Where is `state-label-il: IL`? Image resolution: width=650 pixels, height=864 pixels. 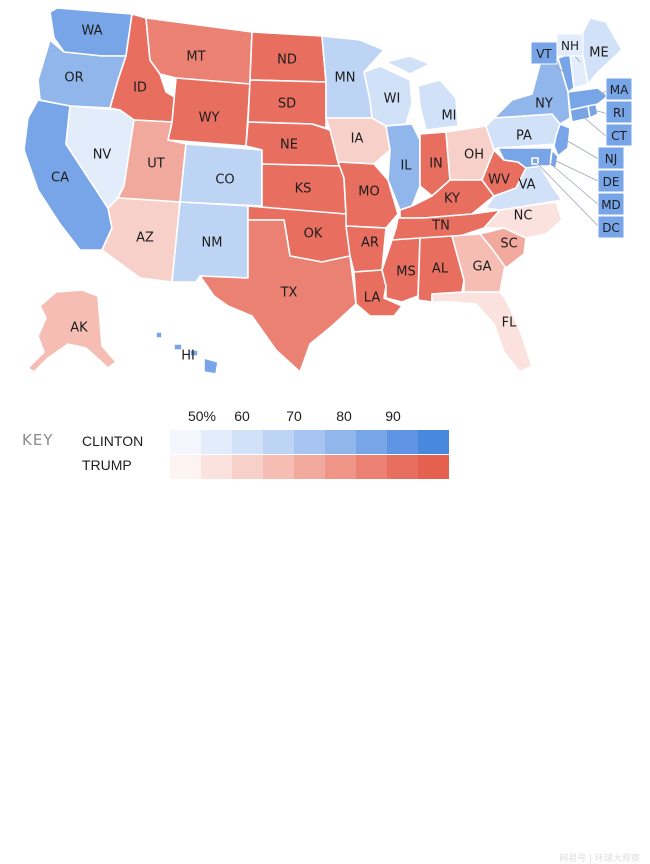 state-label-il: IL is located at coordinates (406, 166).